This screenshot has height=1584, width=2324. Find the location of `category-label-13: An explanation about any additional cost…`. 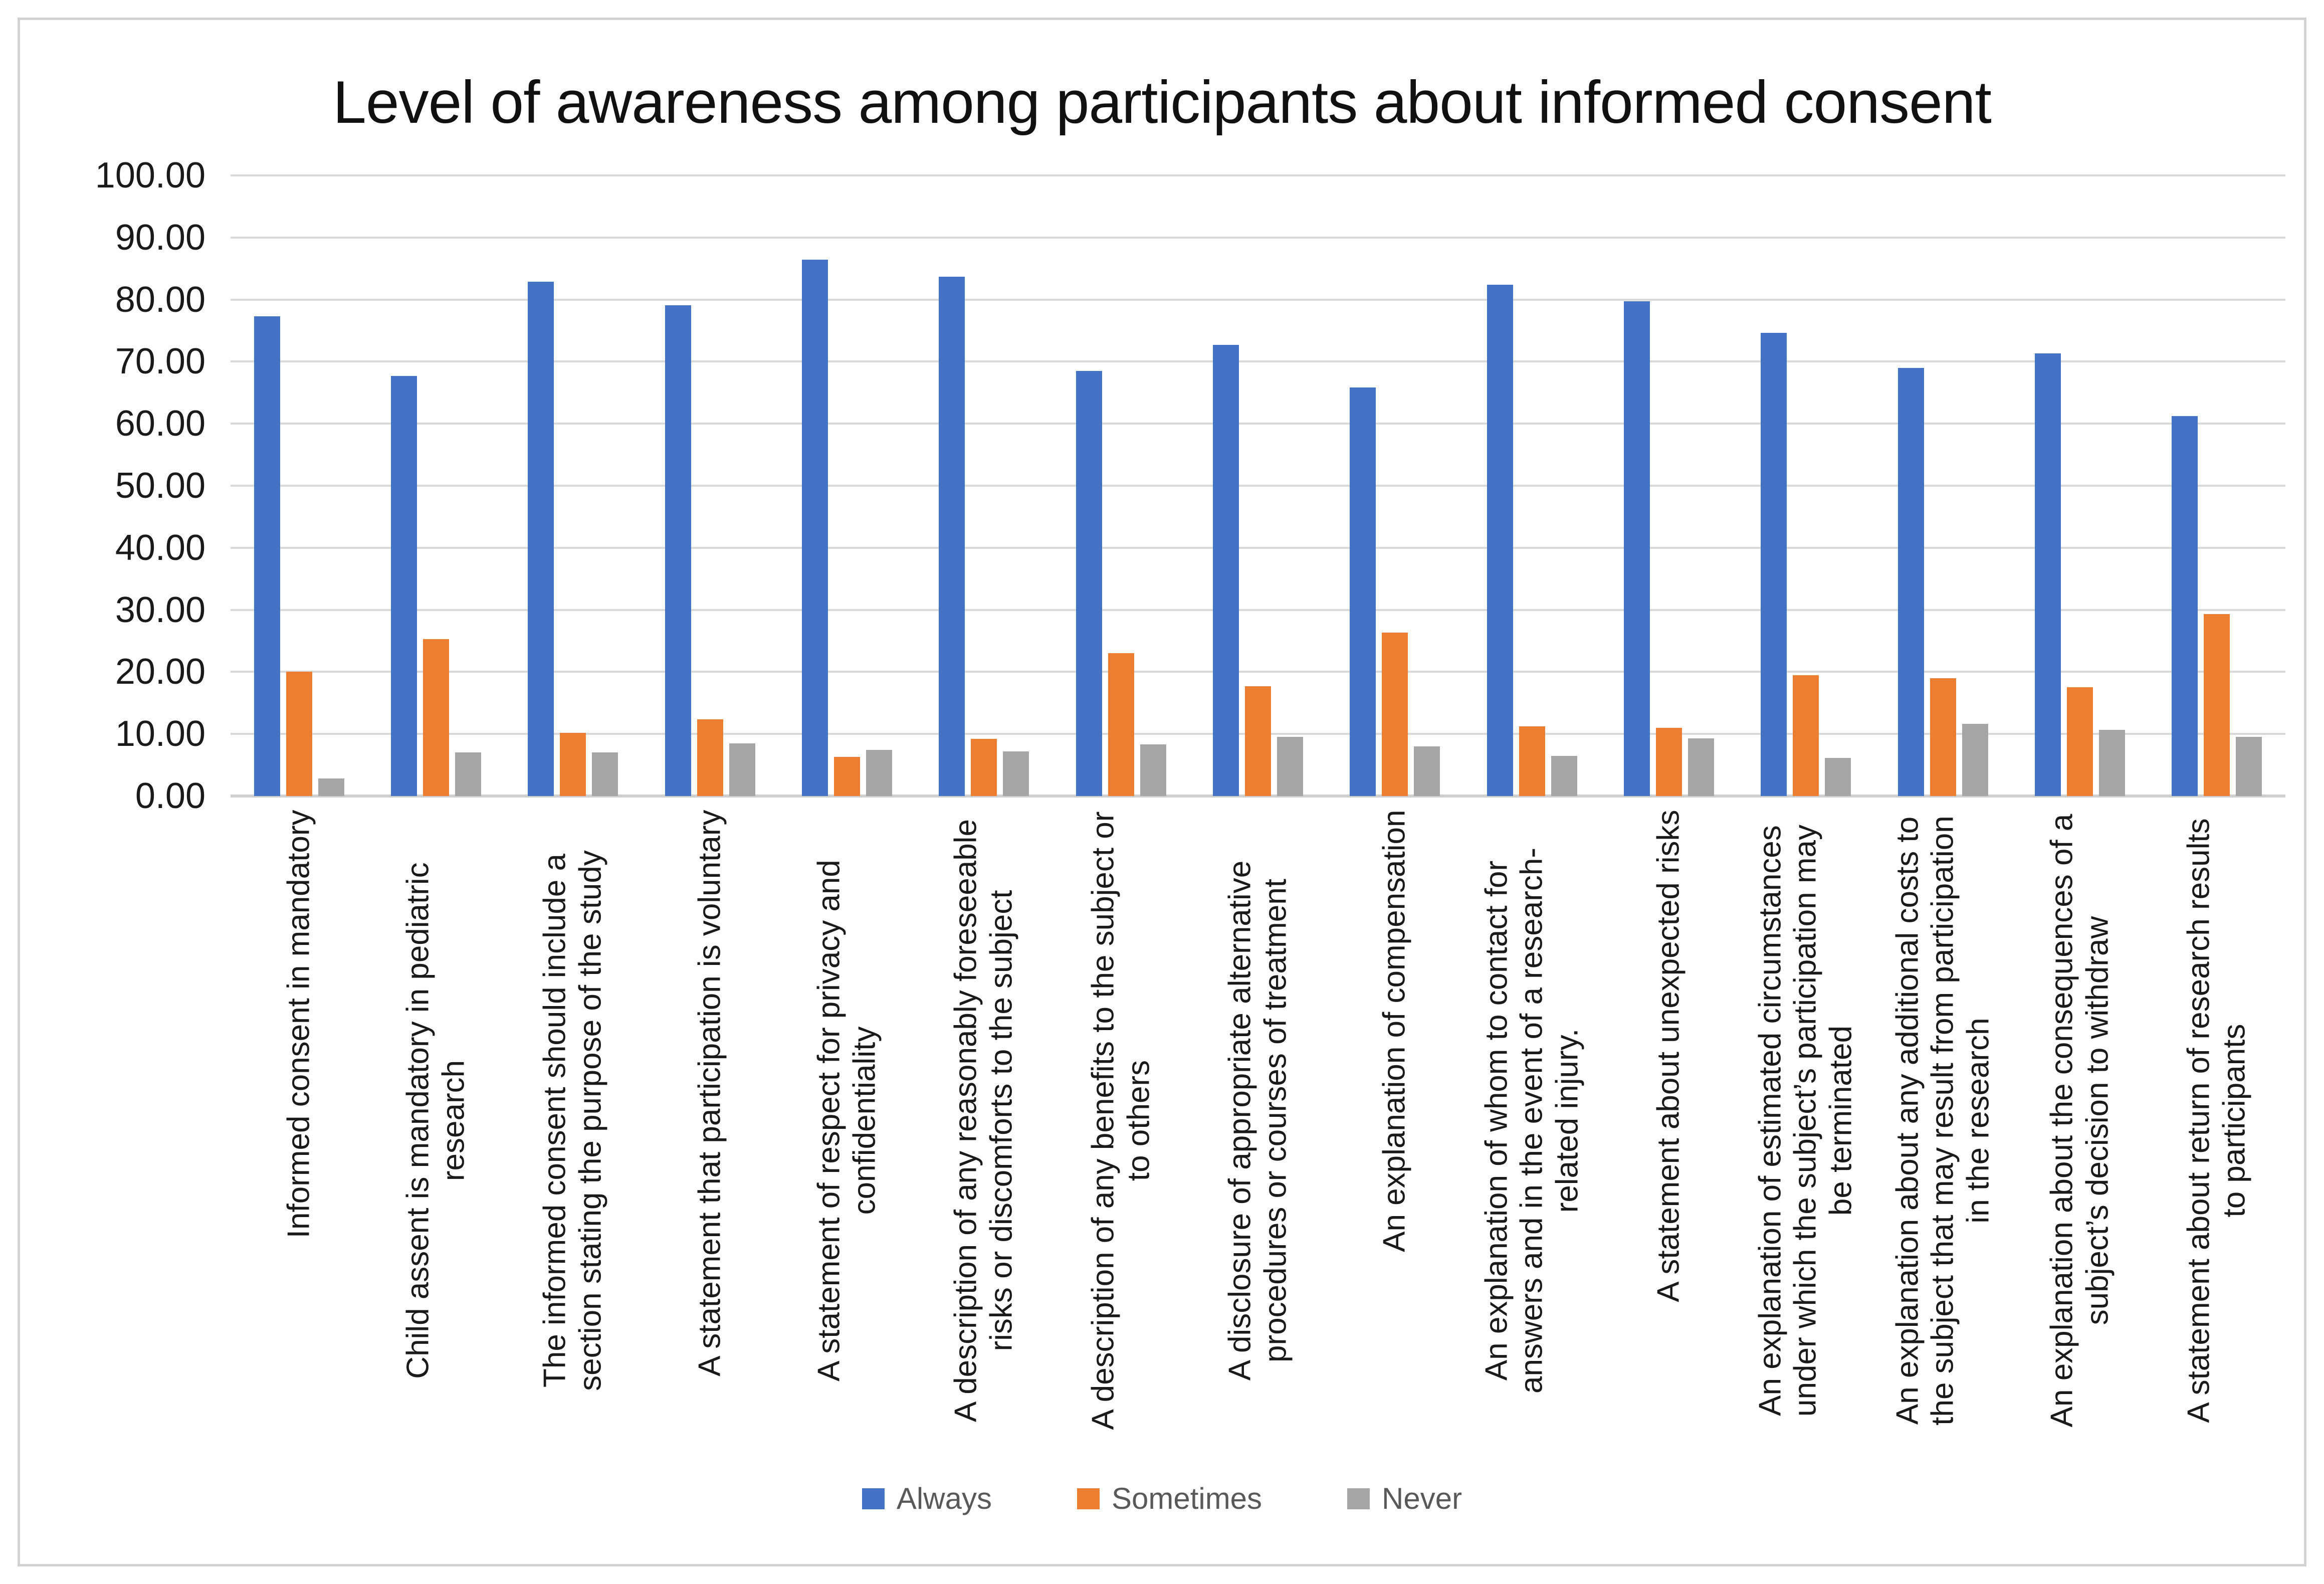

category-label-13: An explanation about any additional cost… is located at coordinates (1943, 1121).